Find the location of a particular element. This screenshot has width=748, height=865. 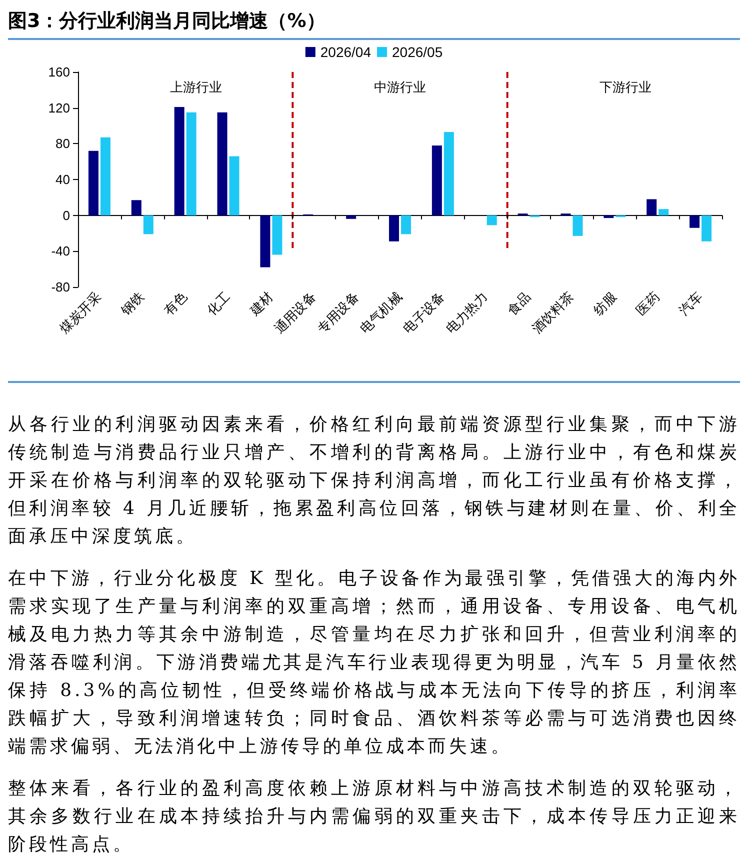

x-tick-label: 纺服 is located at coordinates (605, 304).